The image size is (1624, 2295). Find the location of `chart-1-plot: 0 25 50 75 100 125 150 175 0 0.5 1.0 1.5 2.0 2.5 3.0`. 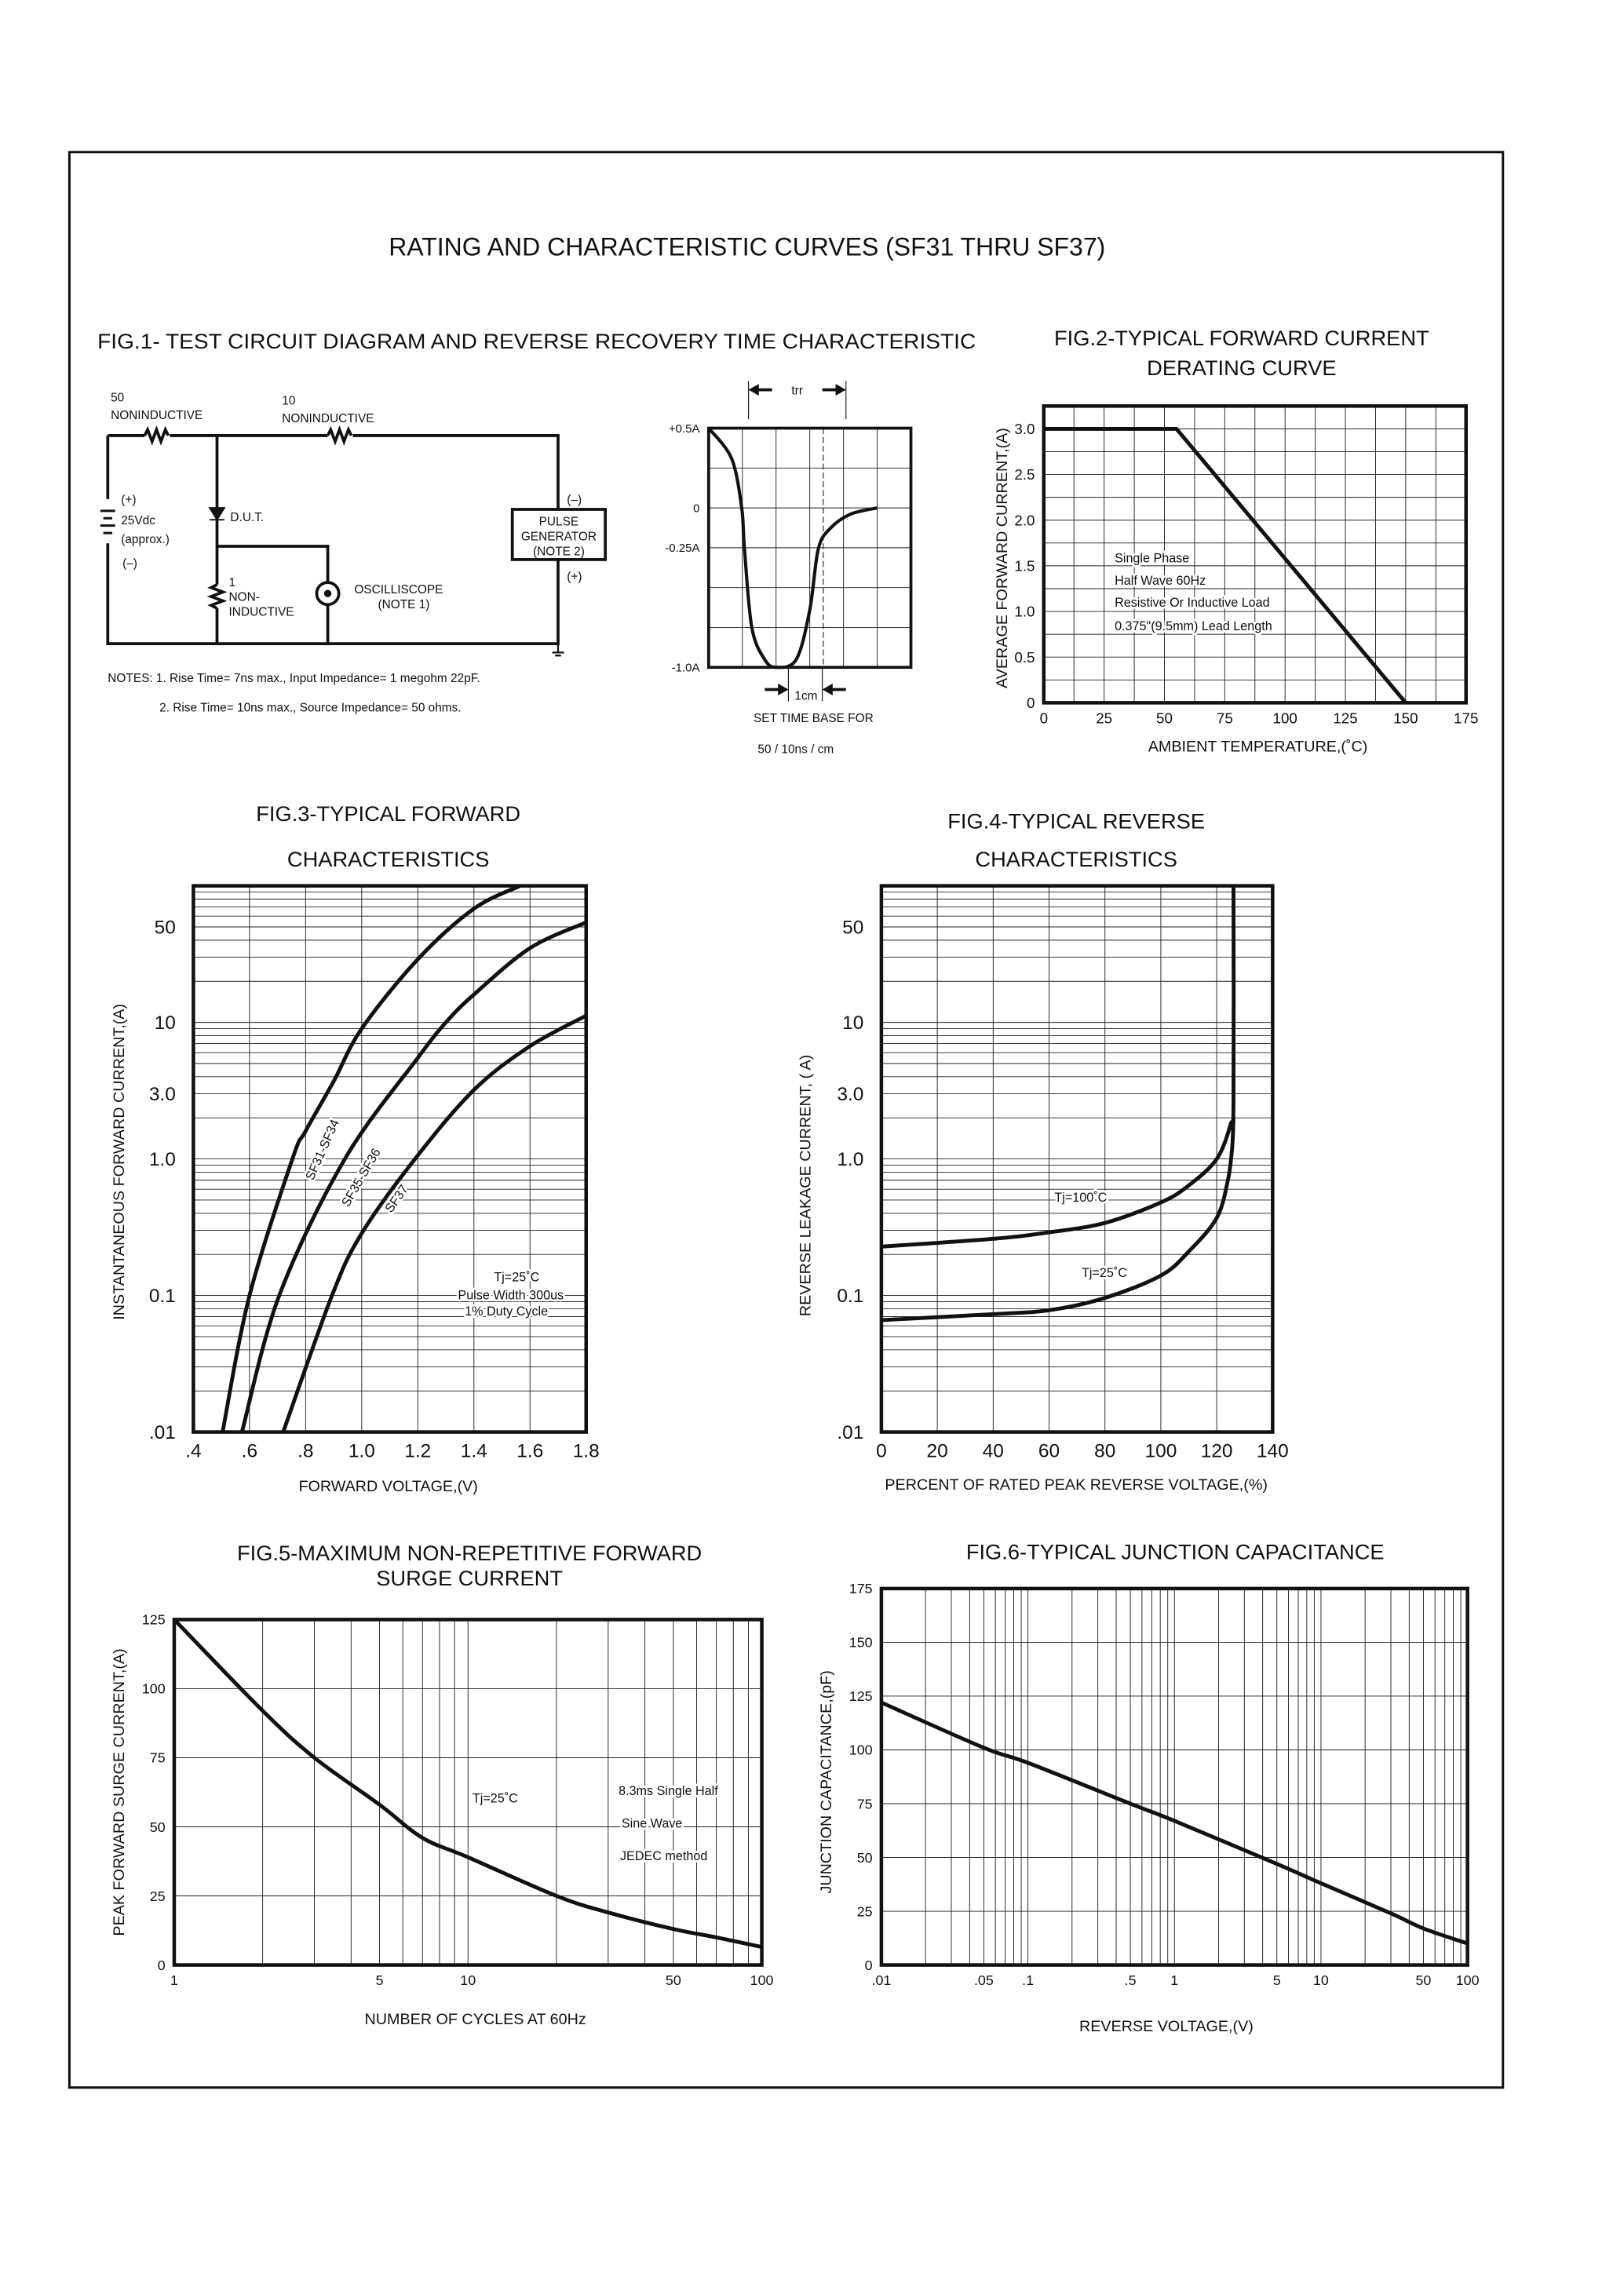

chart-1-plot: 0 25 50 75 100 125 150 175 0 0.5 1.0 1.5 2.0 2.5 3.0 is located at coordinates (1246, 565).